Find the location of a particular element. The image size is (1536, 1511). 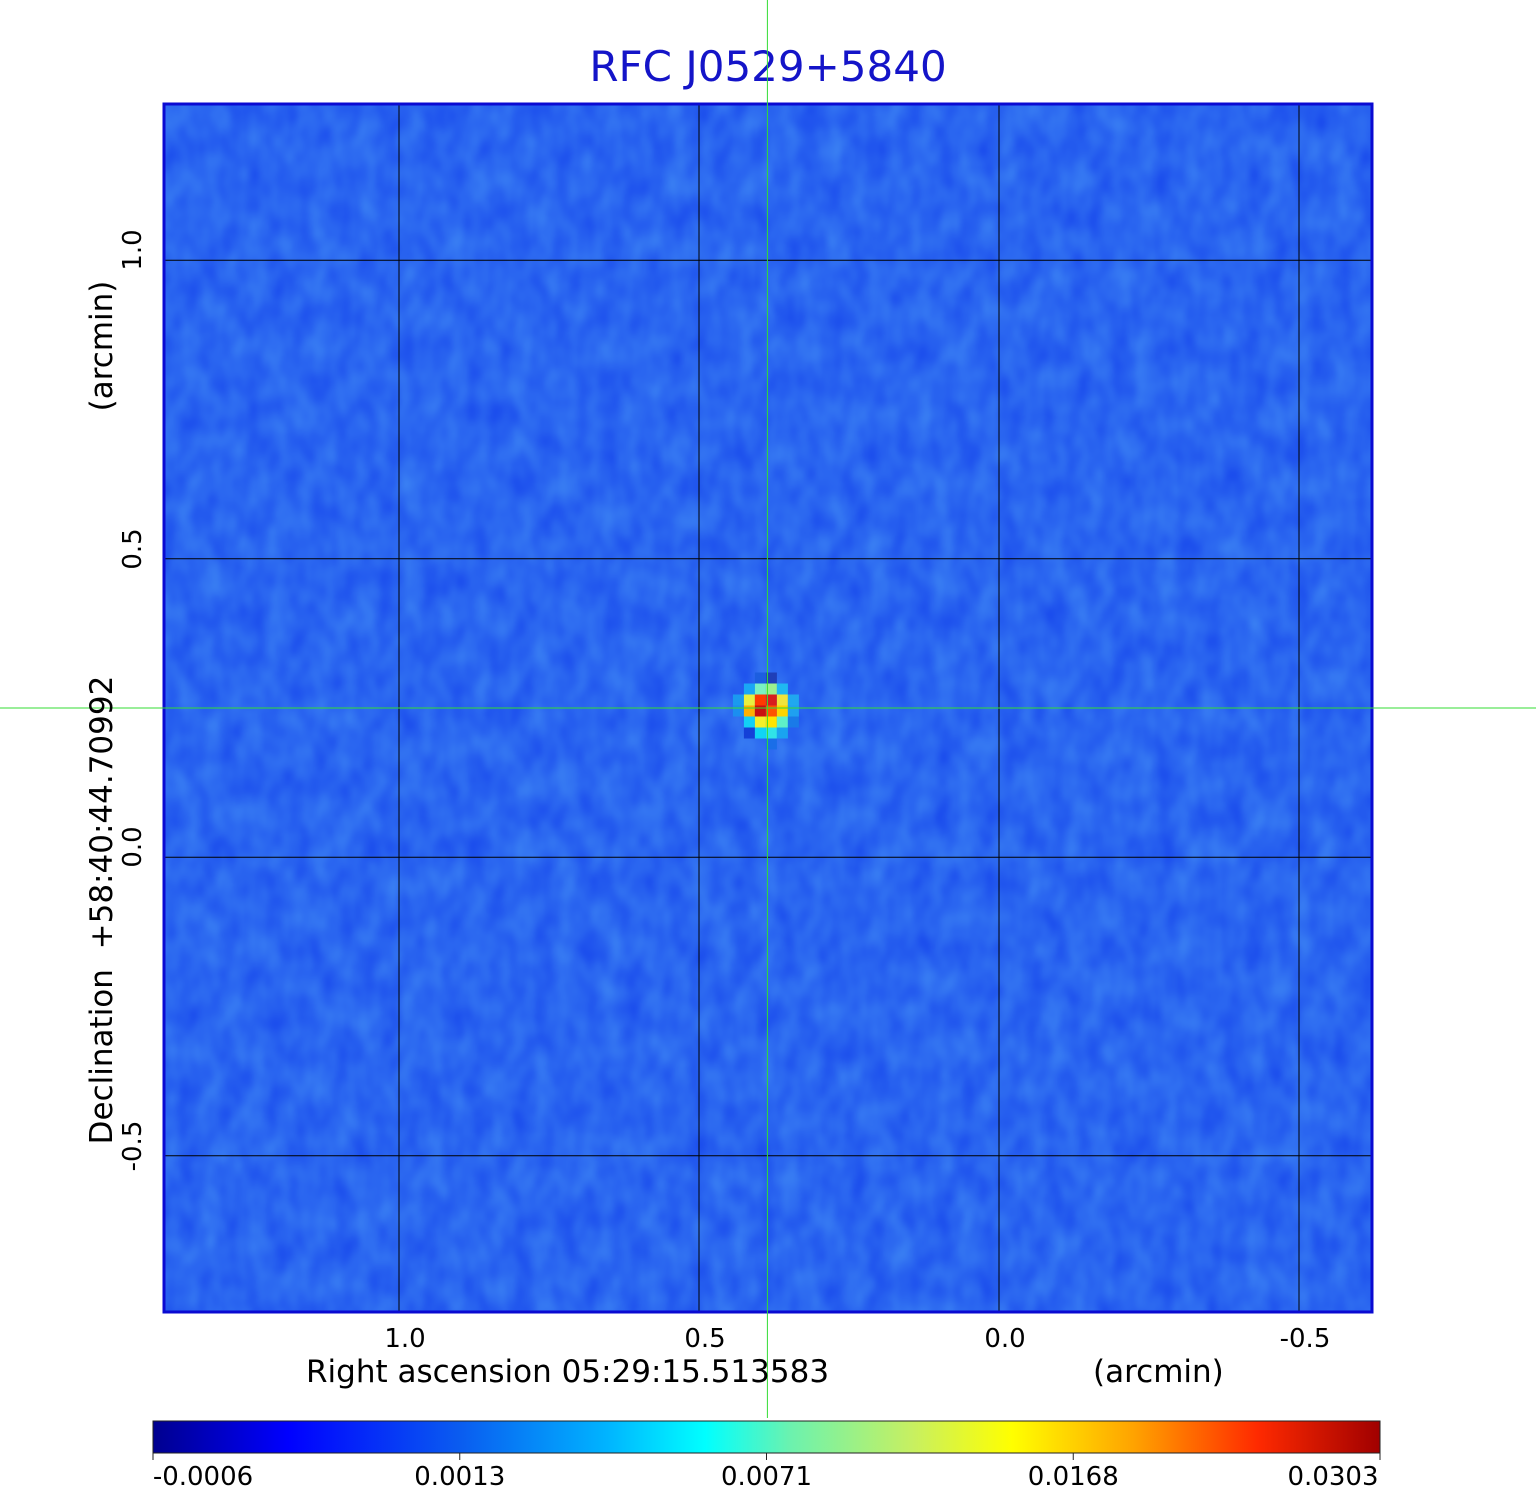

colorbar-tick-label-4: 0.0303 is located at coordinates (1333, 1477).